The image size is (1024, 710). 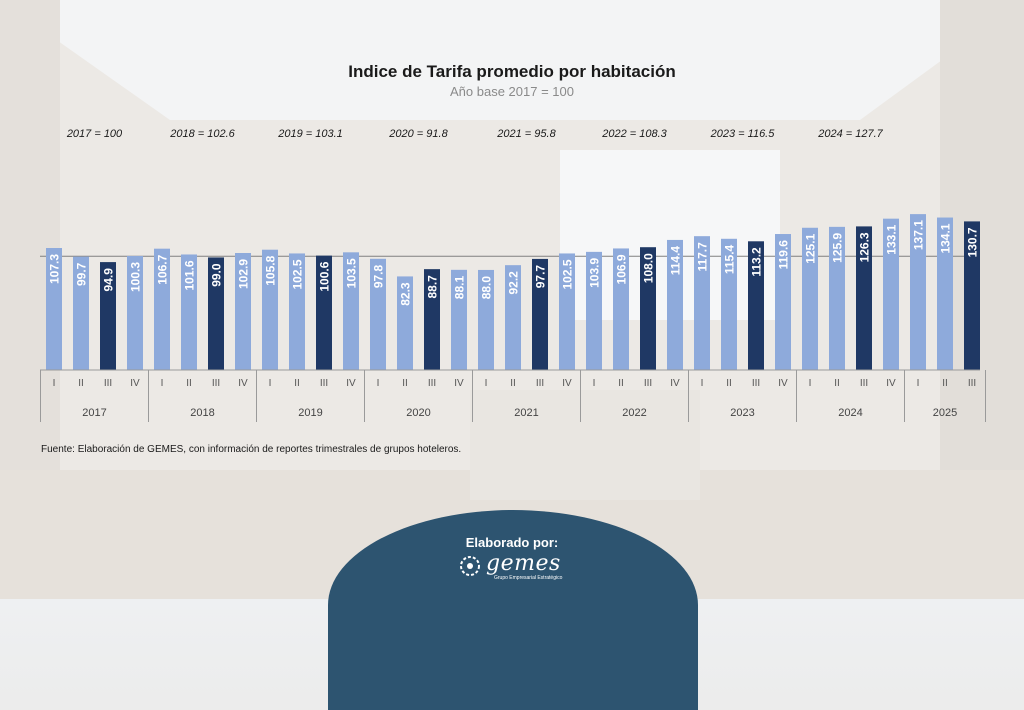 I want to click on bar-value-label: 134.1, so click(x=946, y=238).